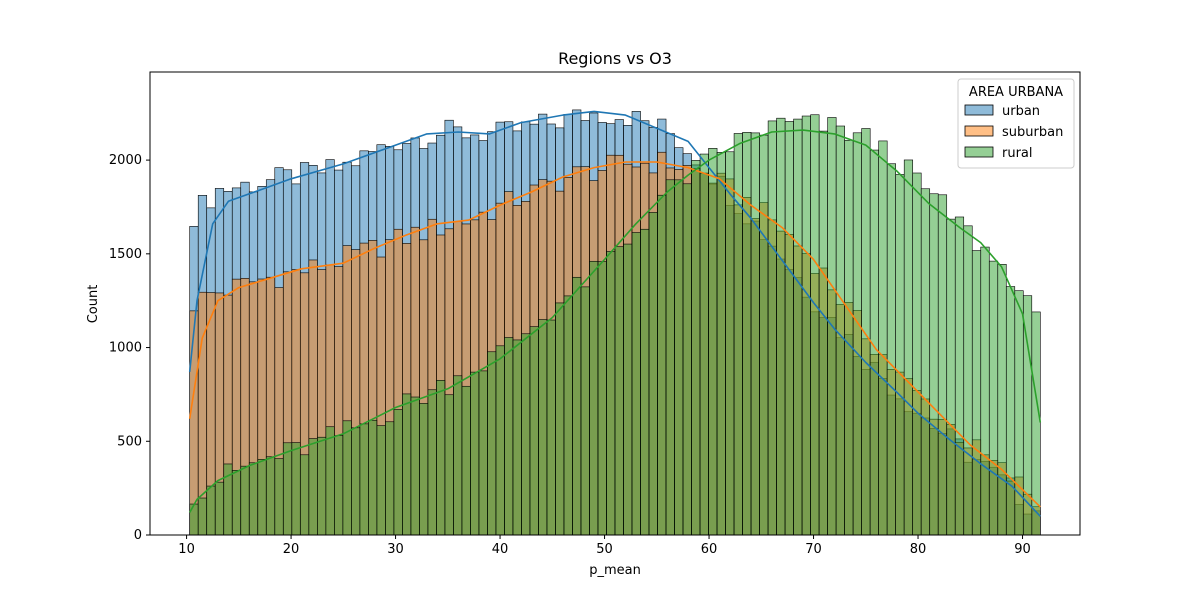  I want to click on y-tick-label: 1000, so click(125, 348).